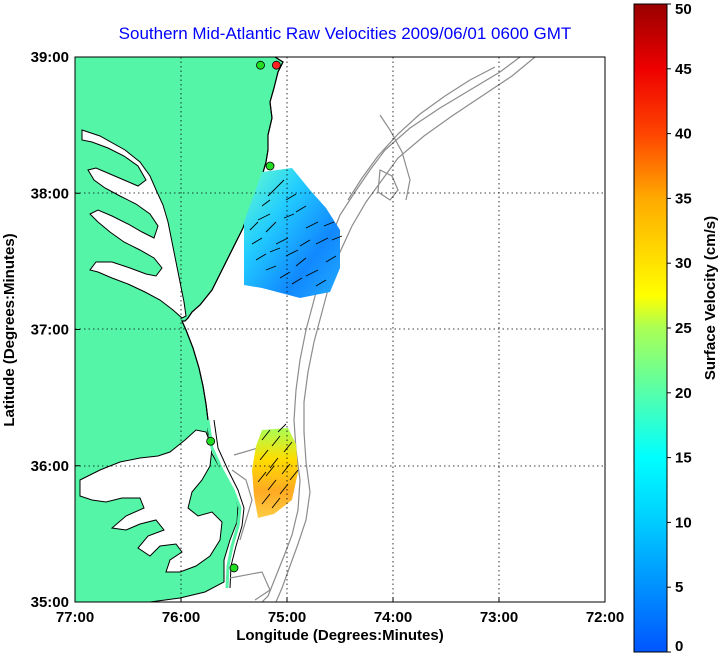 The width and height of the screenshot is (724, 659). I want to click on x-tick-label: 74:00, so click(393, 617).